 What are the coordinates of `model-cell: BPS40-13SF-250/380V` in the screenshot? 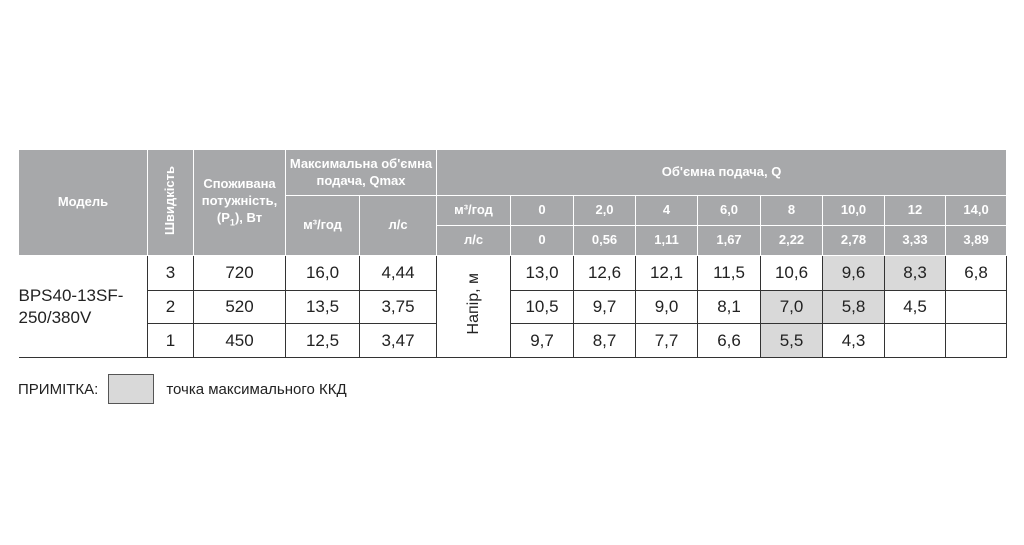 It's located at (83, 306).